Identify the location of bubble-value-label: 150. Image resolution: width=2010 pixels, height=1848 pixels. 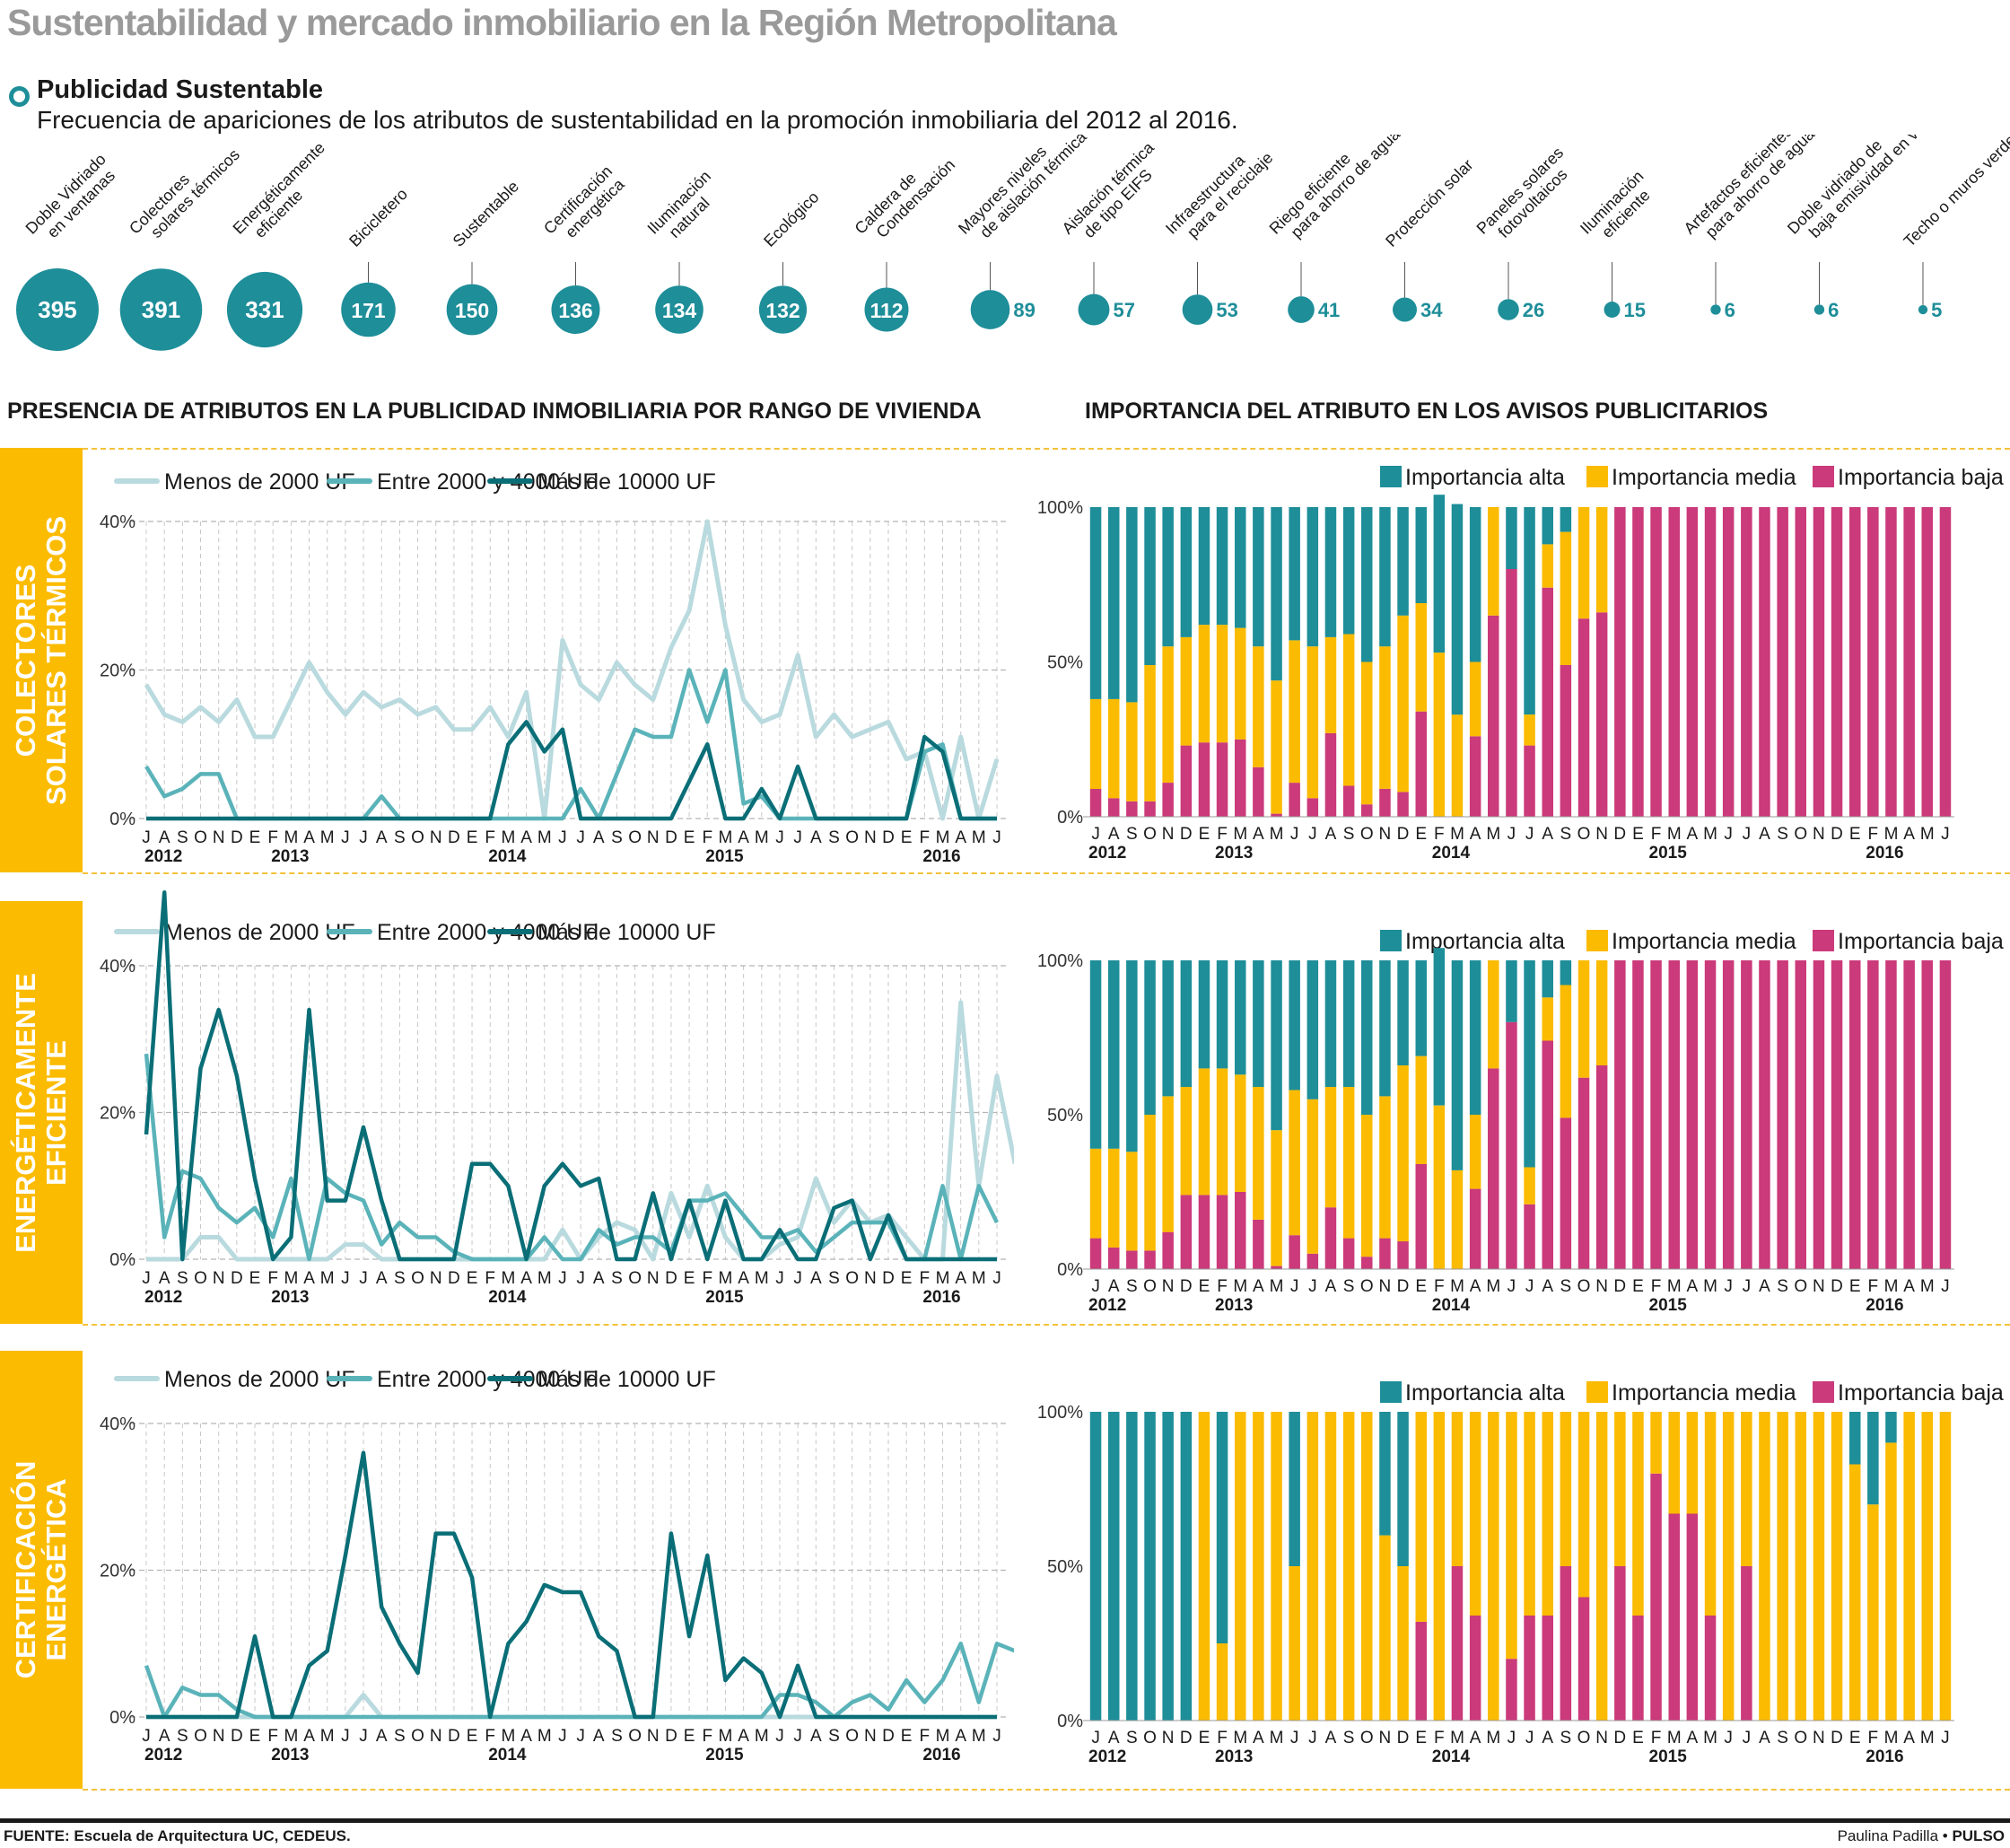
(472, 310).